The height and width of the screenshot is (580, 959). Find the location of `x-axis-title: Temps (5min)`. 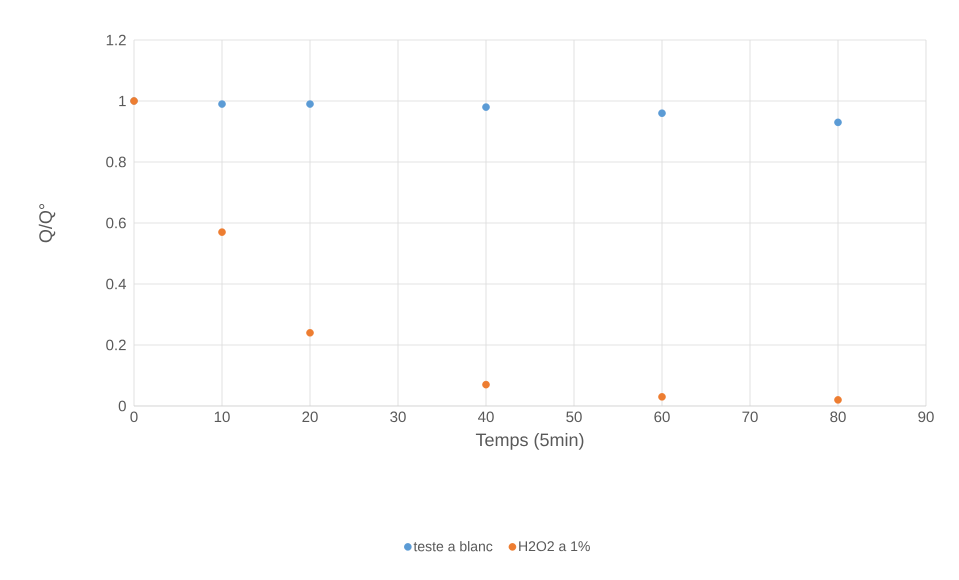

x-axis-title: Temps (5min) is located at coordinates (530, 441).